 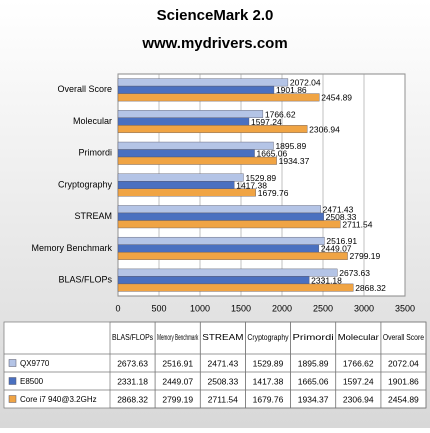 I want to click on legend-label: Core i7 940@3.2GHz, so click(x=58, y=399).